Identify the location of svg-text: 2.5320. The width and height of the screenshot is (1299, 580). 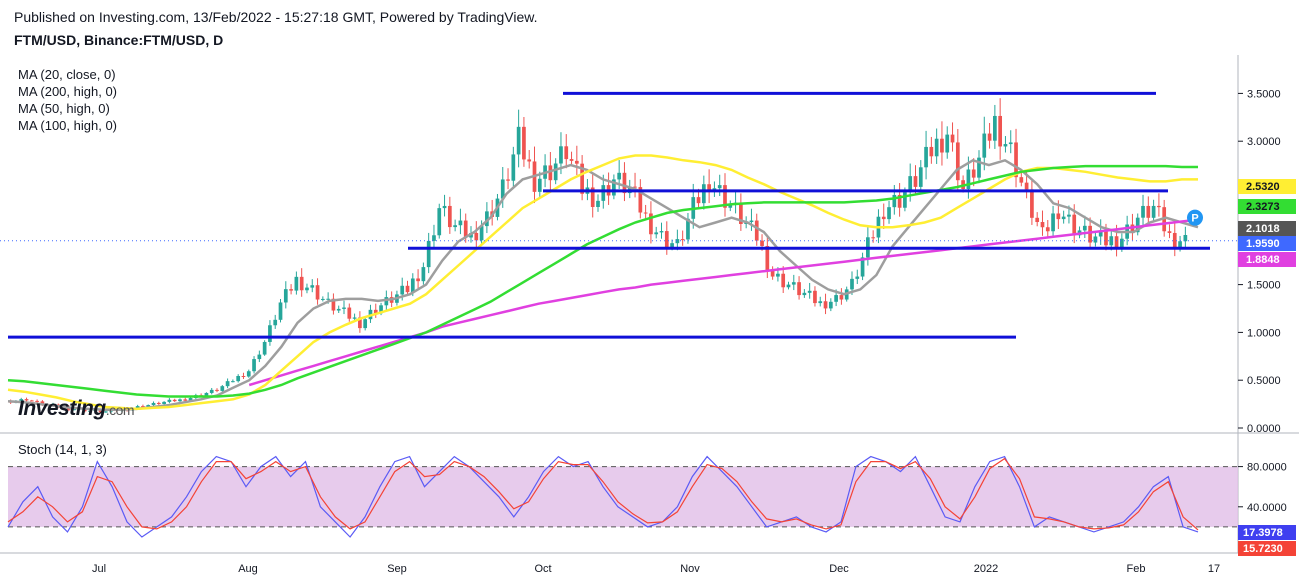
(1263, 187).